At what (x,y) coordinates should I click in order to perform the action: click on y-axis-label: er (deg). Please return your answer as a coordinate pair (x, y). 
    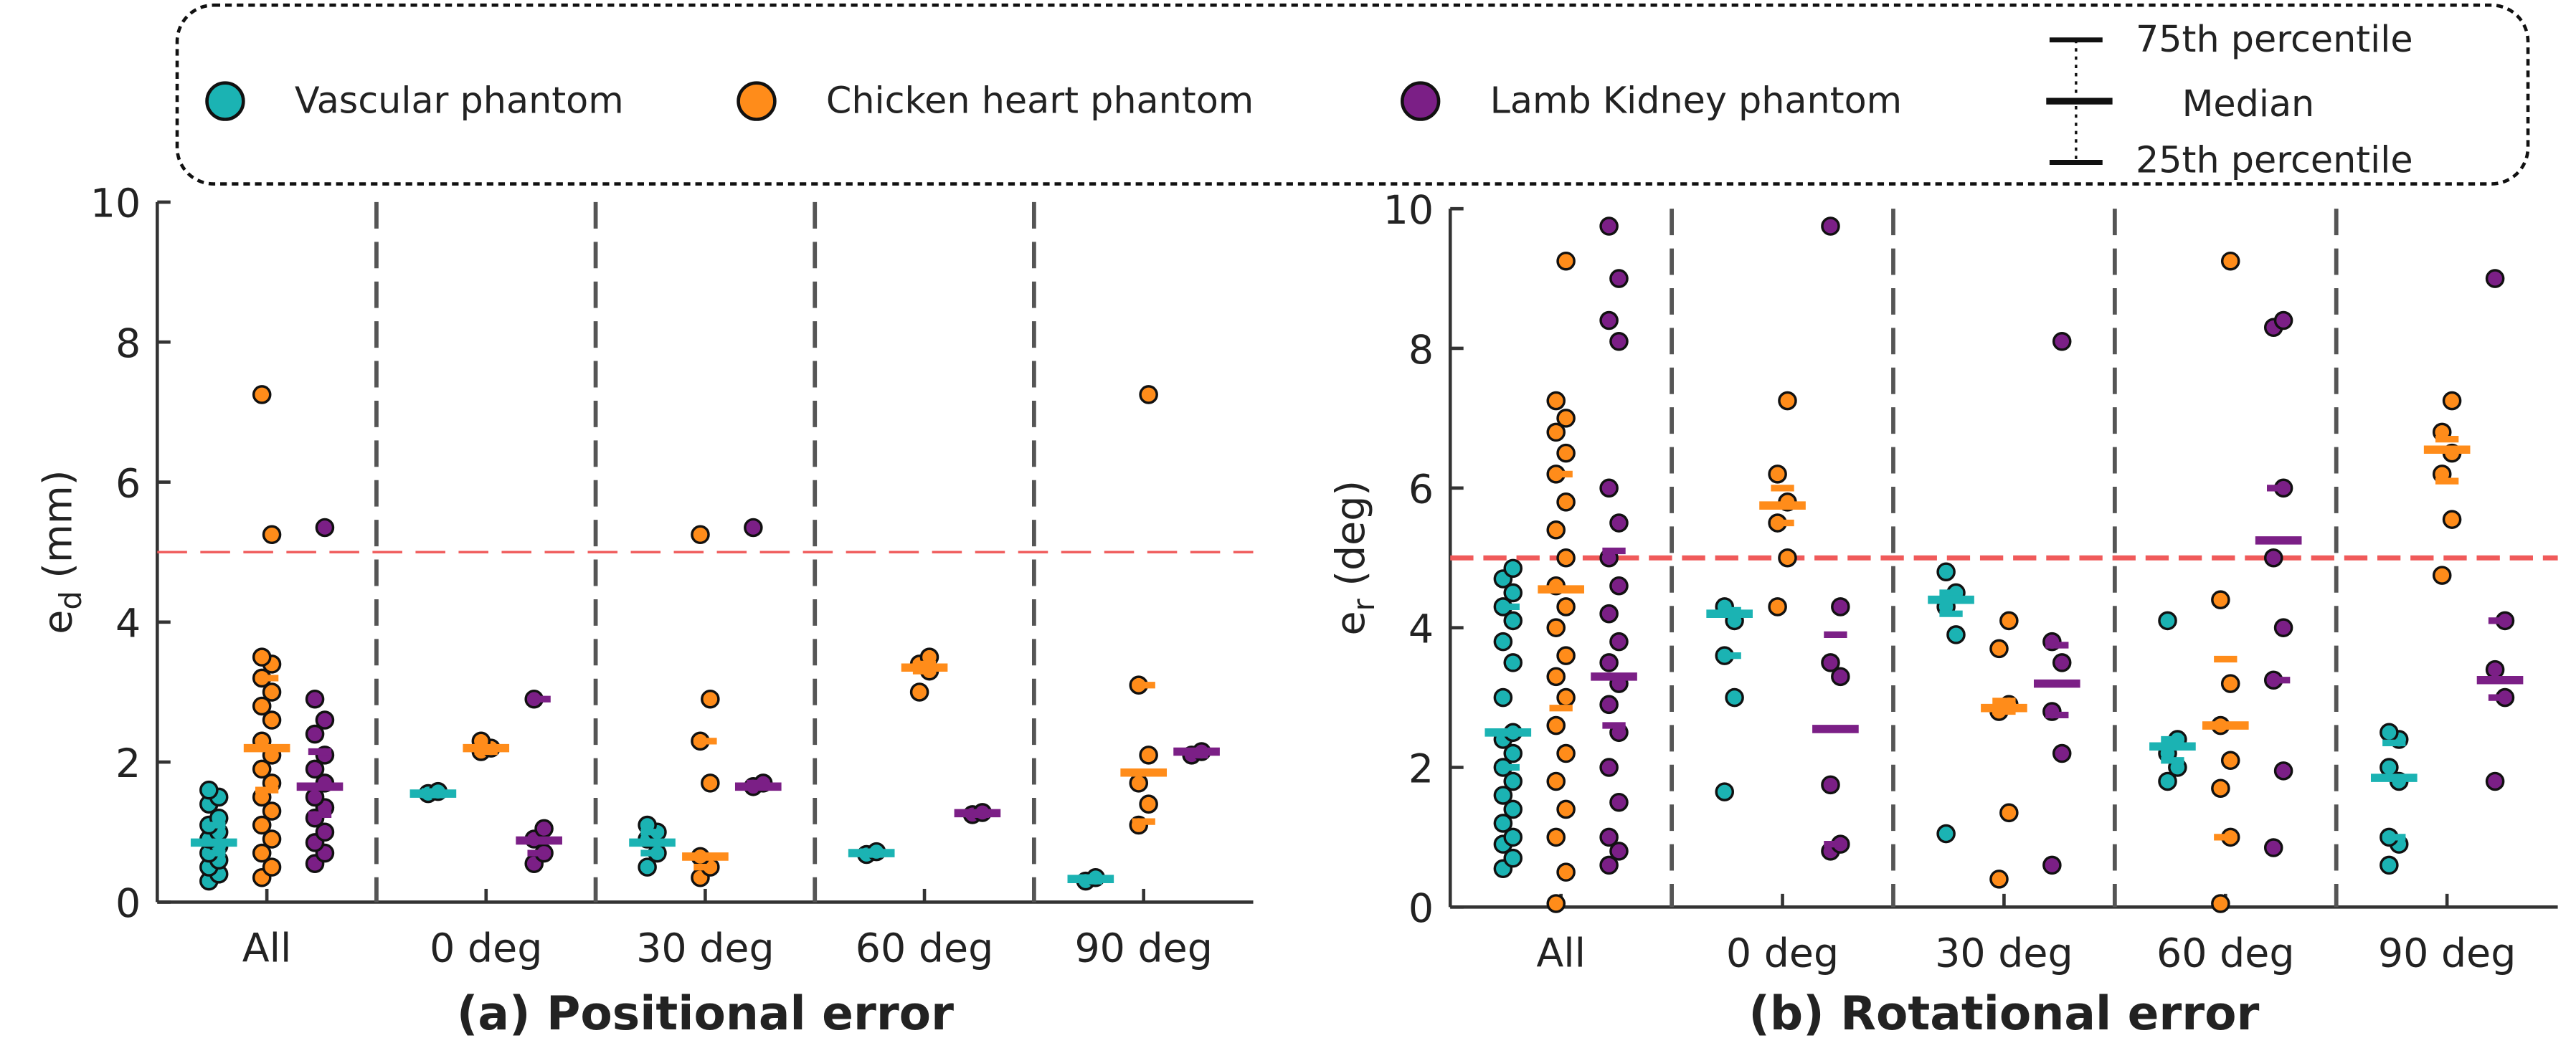
    Looking at the image, I should click on (1354, 557).